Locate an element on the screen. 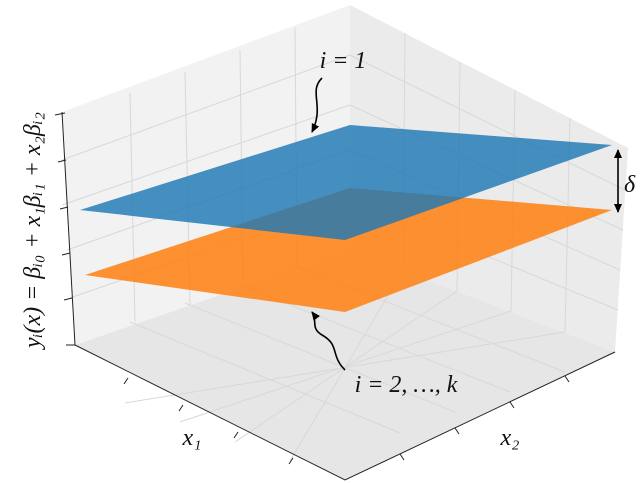 This screenshot has height=483, width=640. x1-label: x₁ is located at coordinates (192, 438).